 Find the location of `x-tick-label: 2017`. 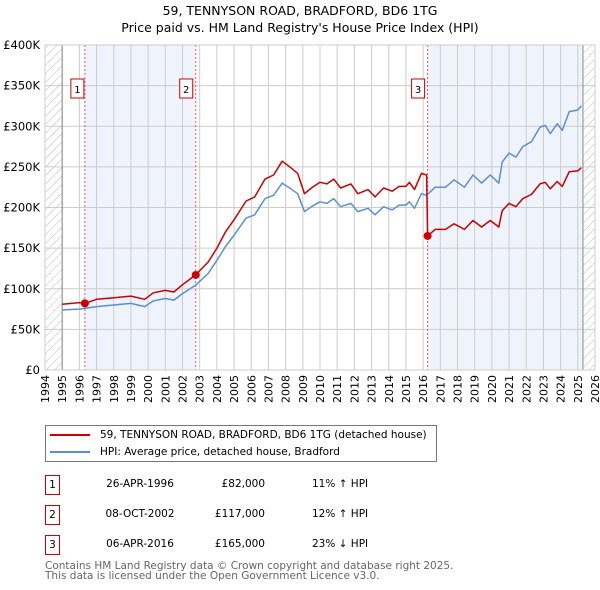

x-tick-label: 2017 is located at coordinates (440, 389).